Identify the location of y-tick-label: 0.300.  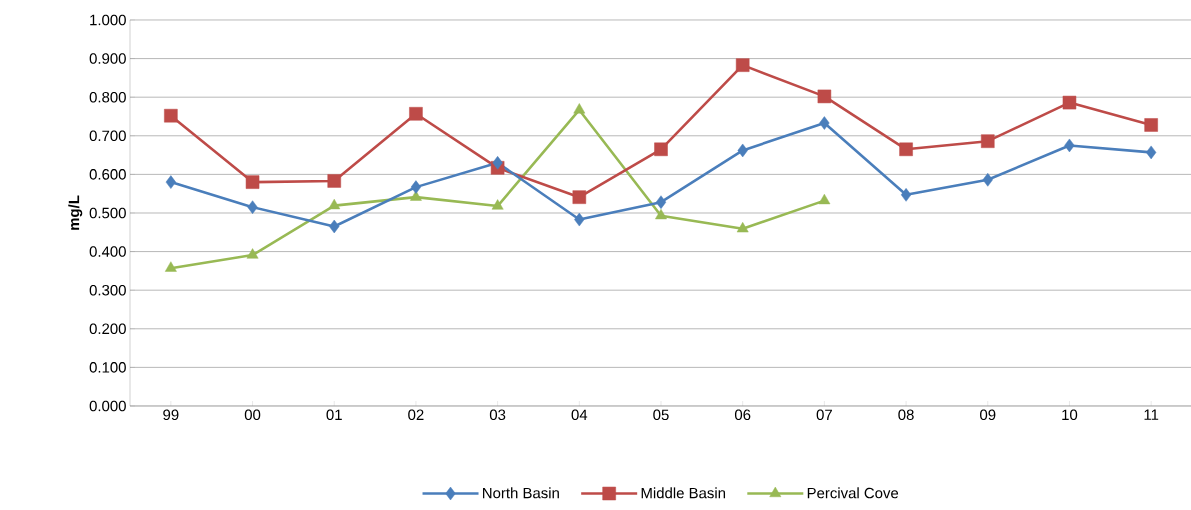
(107, 290).